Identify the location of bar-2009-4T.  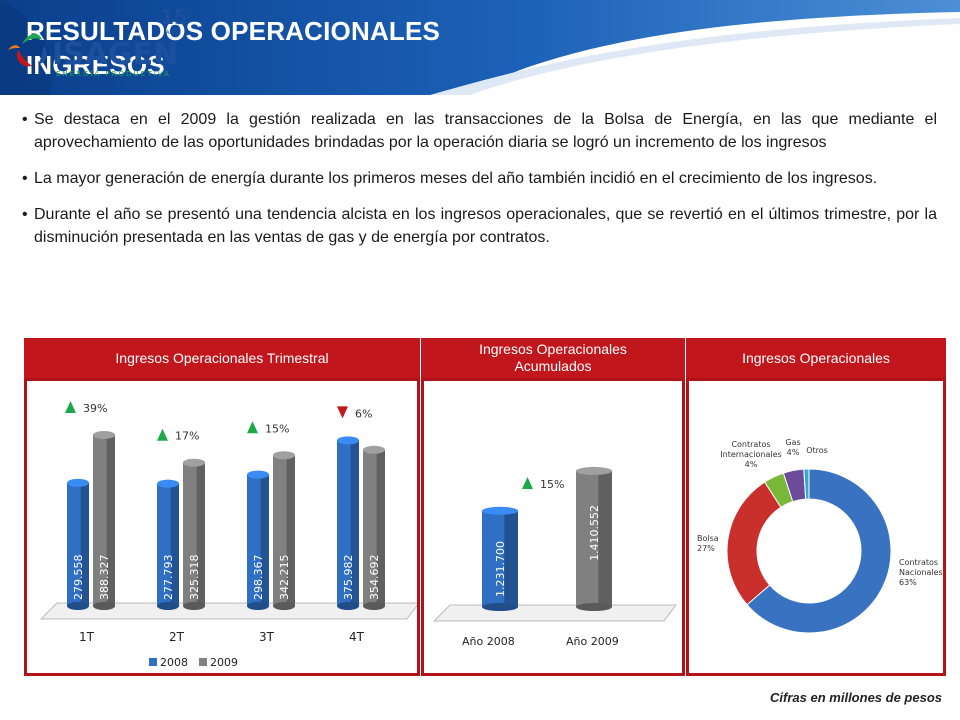
(374, 527).